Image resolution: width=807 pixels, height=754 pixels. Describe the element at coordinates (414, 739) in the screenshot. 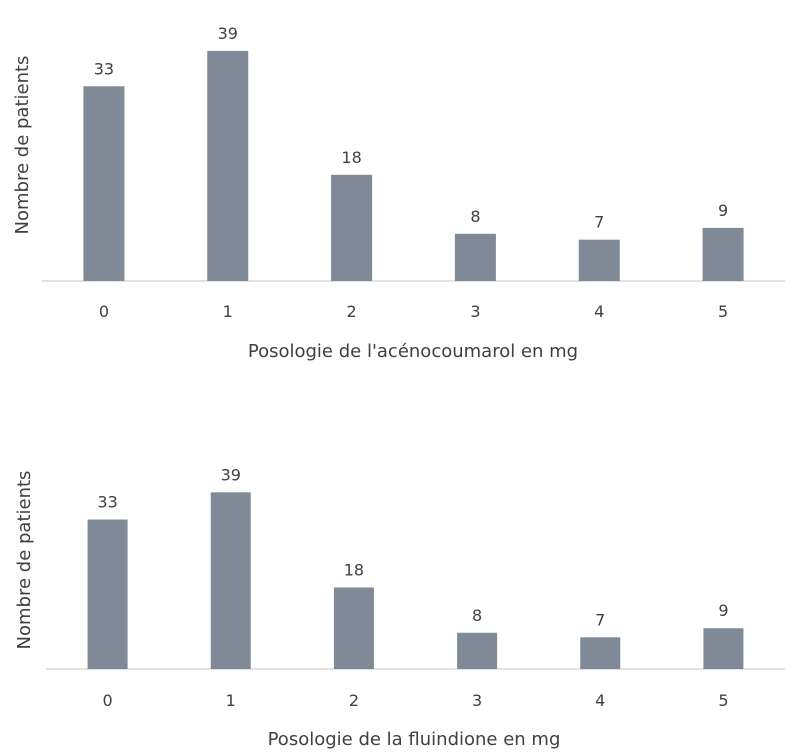

I see `x-axis-label: Posologie de la fluindione en mg` at that location.